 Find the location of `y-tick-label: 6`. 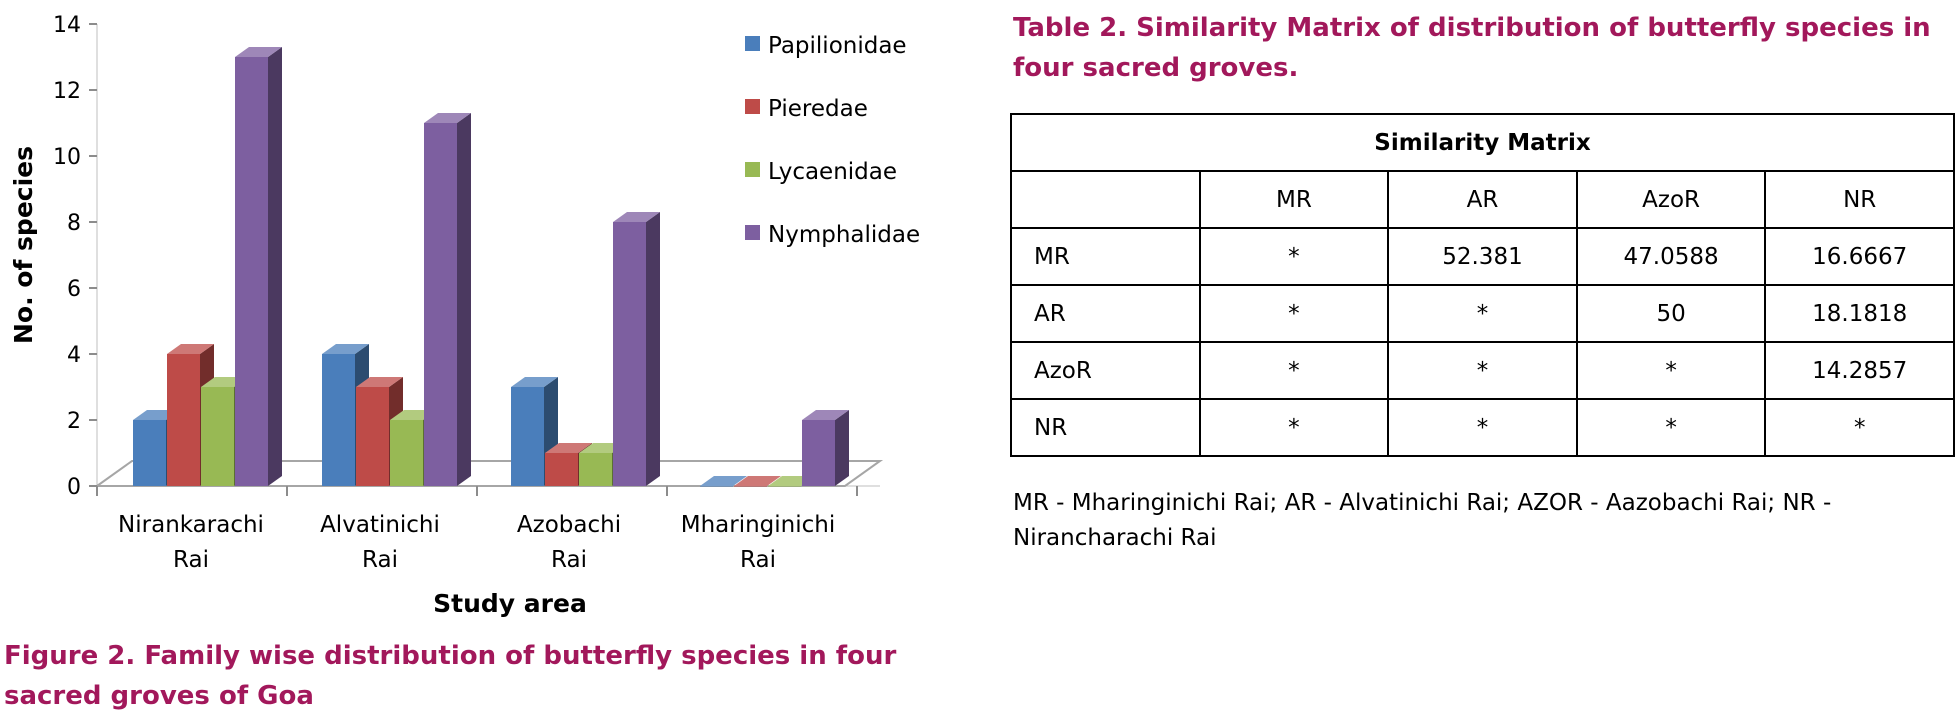

y-tick-label: 6 is located at coordinates (74, 289).